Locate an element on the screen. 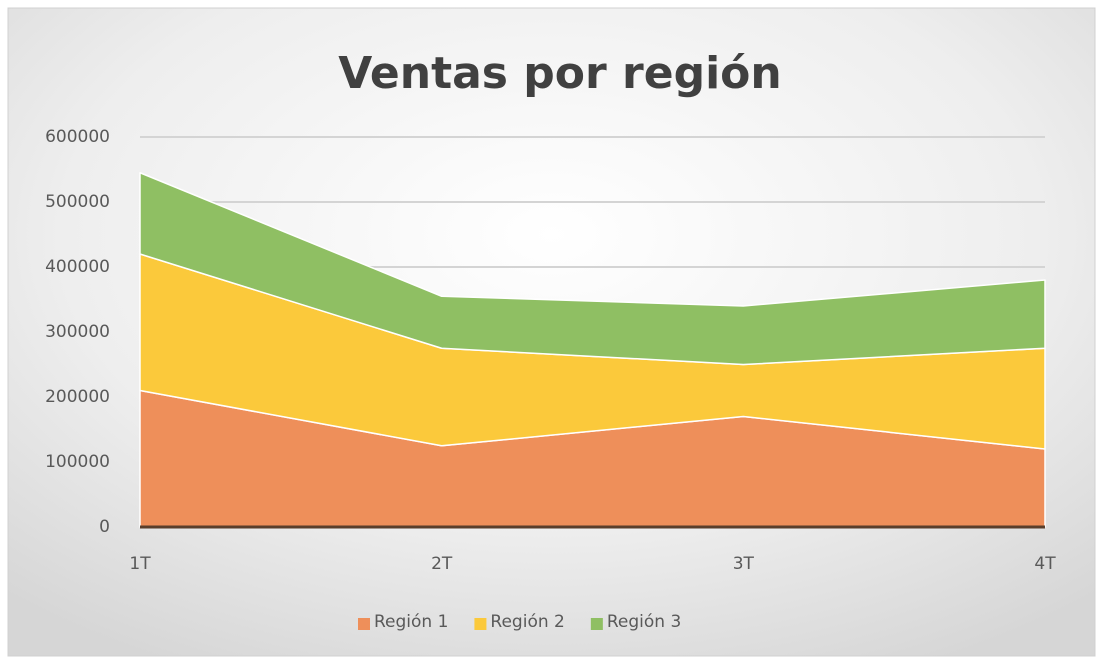  x-tick-label: 2T is located at coordinates (442, 564).